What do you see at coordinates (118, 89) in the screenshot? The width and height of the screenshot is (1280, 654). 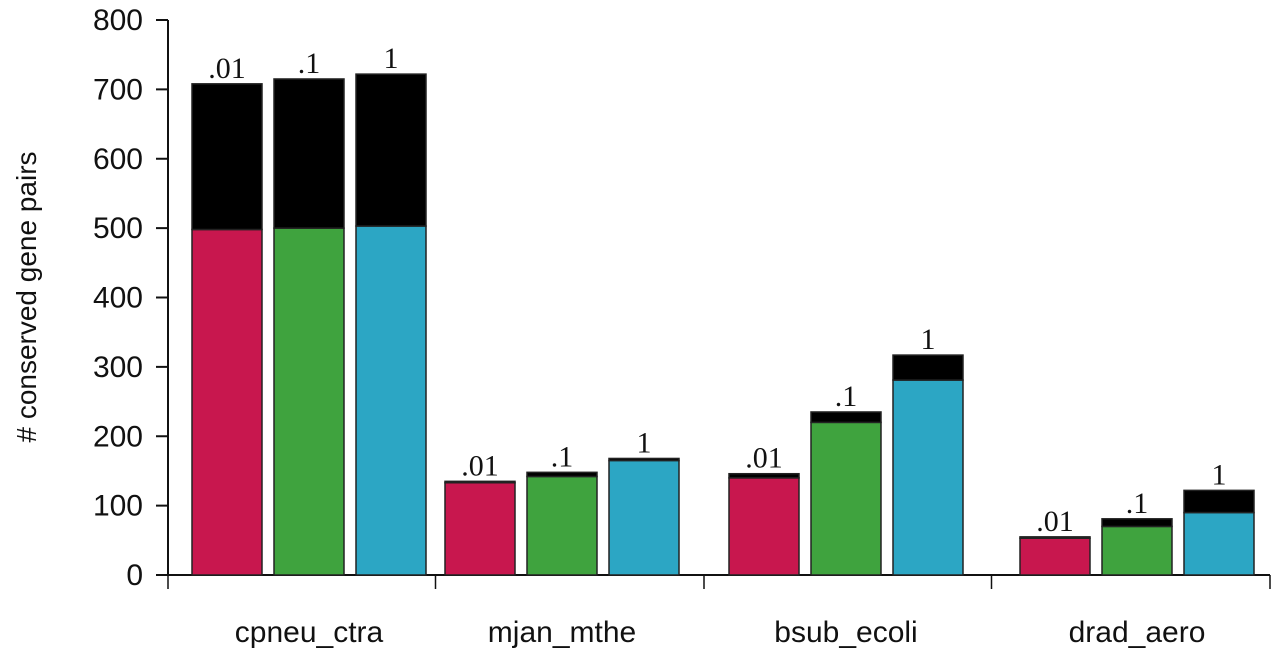 I see `y-tick-label: 700` at bounding box center [118, 89].